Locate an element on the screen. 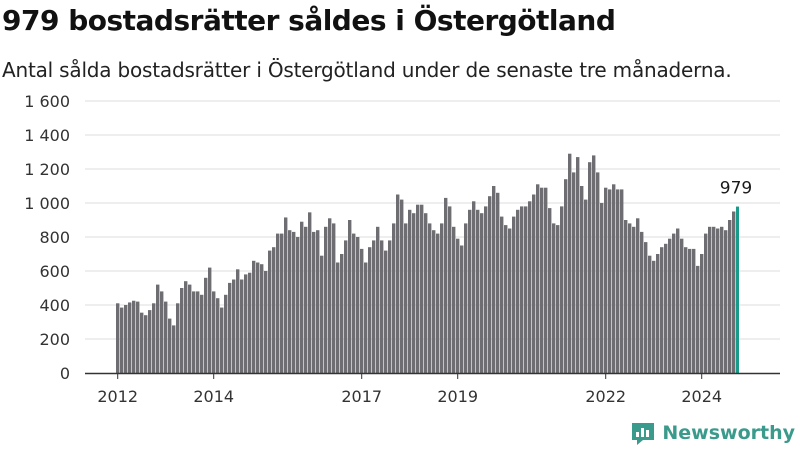 The height and width of the screenshot is (450, 800). brand-name: Newsworthy is located at coordinates (728, 433).